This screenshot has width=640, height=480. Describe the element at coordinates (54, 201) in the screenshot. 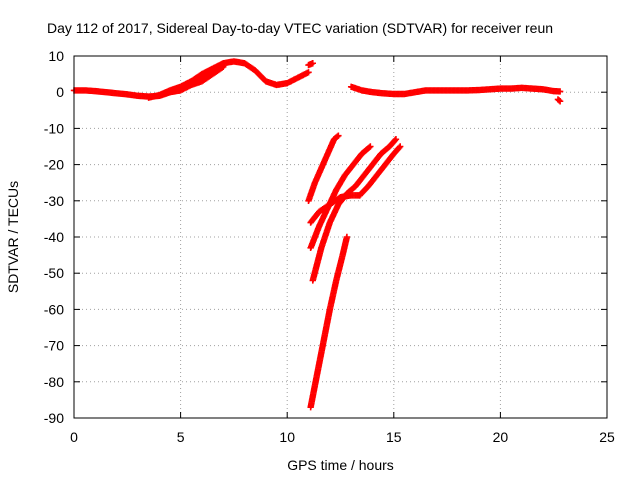

I see `y-tick-label: -30` at that location.